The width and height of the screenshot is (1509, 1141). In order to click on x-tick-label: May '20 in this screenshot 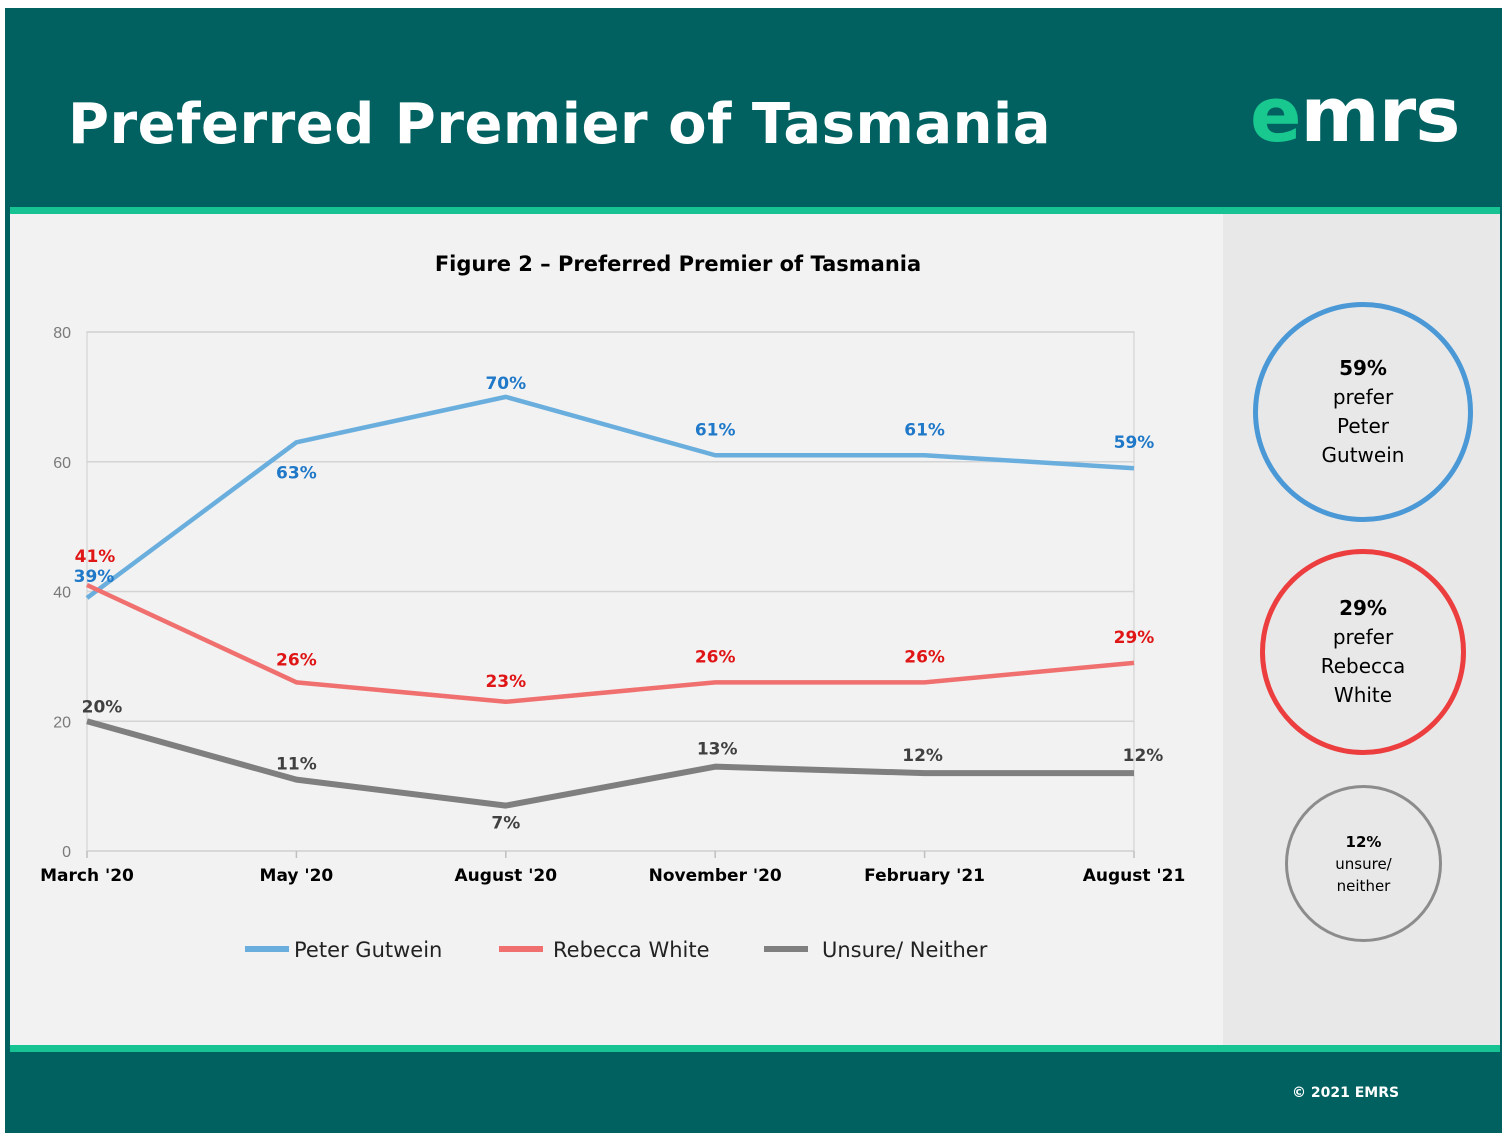, I will do `click(297, 876)`.